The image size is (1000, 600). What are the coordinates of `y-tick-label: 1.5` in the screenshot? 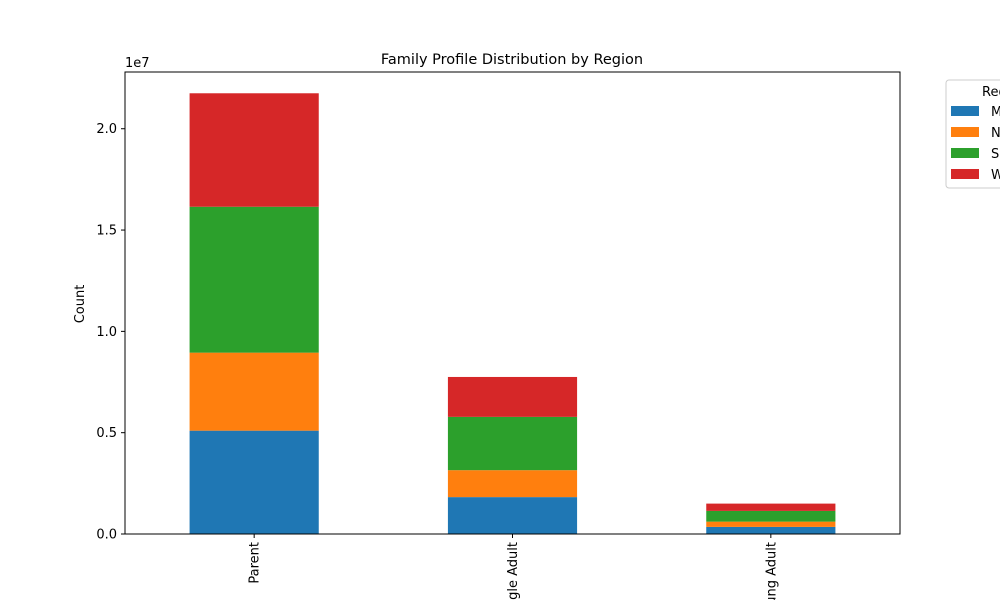 It's located at (106, 231).